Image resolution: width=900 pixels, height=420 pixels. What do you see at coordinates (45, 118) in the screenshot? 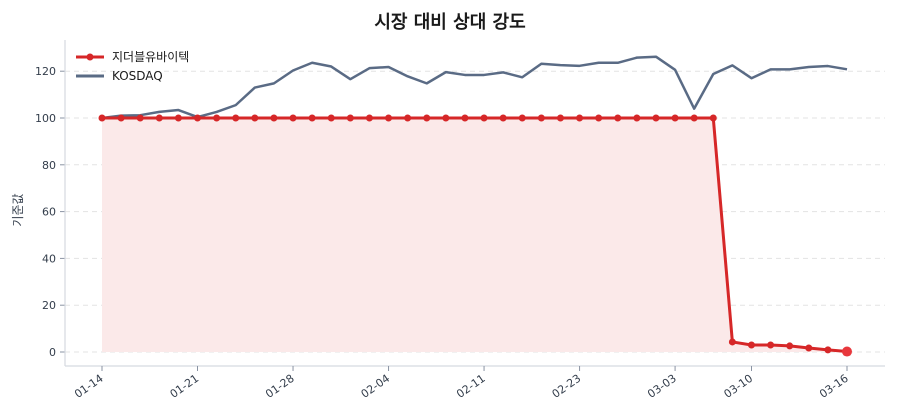
I see `y-tick-label: 100` at bounding box center [45, 118].